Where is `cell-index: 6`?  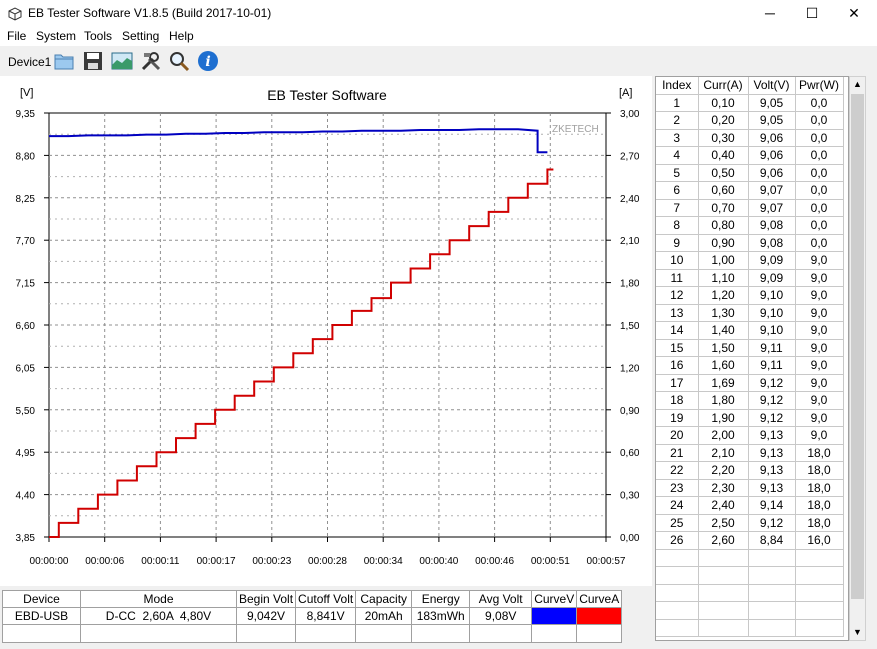
cell-index: 6 is located at coordinates (677, 190).